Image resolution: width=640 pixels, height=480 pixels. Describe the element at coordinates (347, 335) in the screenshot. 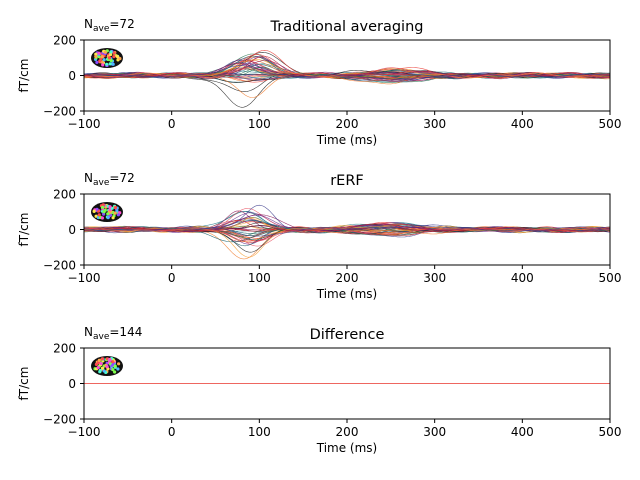

I see `panel-title: Difference` at that location.